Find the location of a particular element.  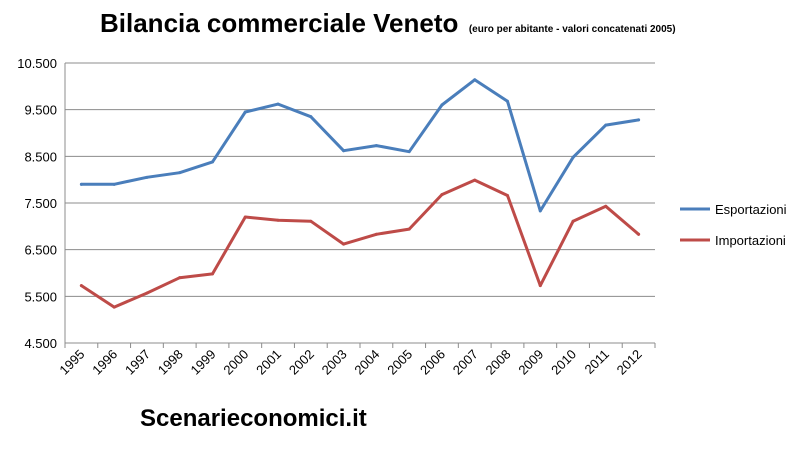

x-tick-label: 2011 is located at coordinates (597, 362).